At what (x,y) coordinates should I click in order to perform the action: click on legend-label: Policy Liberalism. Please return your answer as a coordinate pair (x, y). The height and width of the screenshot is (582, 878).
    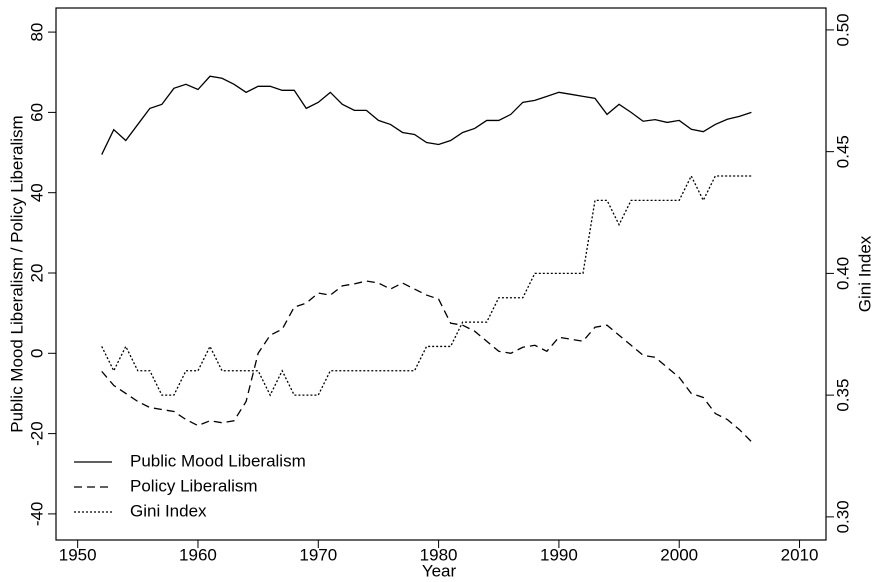
    Looking at the image, I should click on (194, 485).